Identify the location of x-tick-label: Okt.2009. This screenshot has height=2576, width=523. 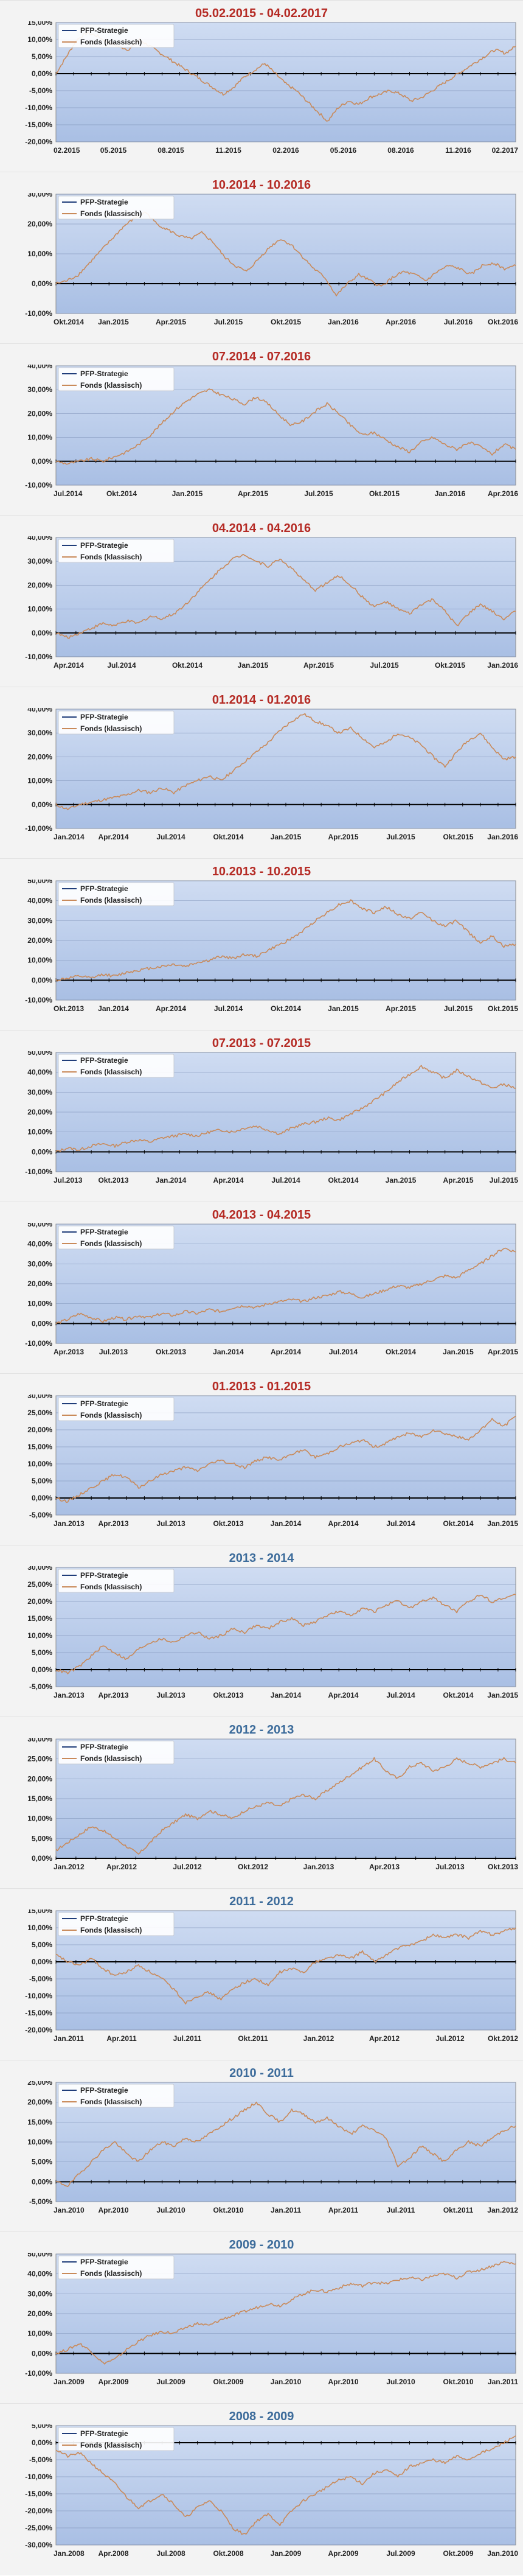
(458, 2553).